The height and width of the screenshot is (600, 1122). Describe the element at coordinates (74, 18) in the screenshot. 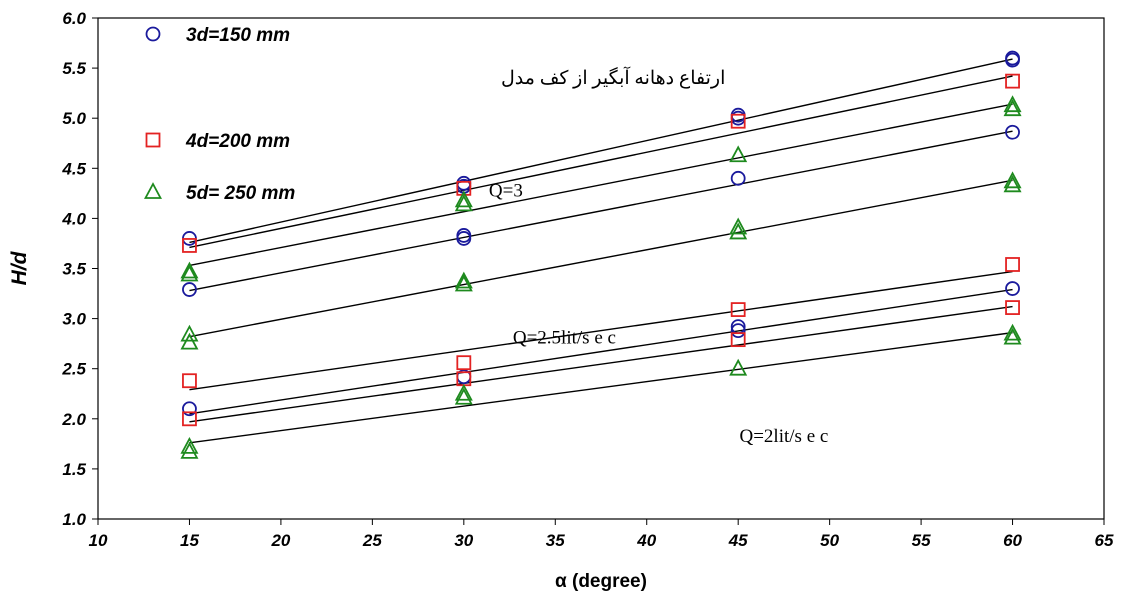

I see `y-tick-label: 6.0` at that location.